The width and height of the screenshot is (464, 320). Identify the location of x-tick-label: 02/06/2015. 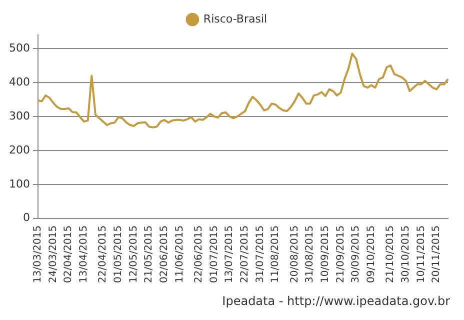
(164, 254).